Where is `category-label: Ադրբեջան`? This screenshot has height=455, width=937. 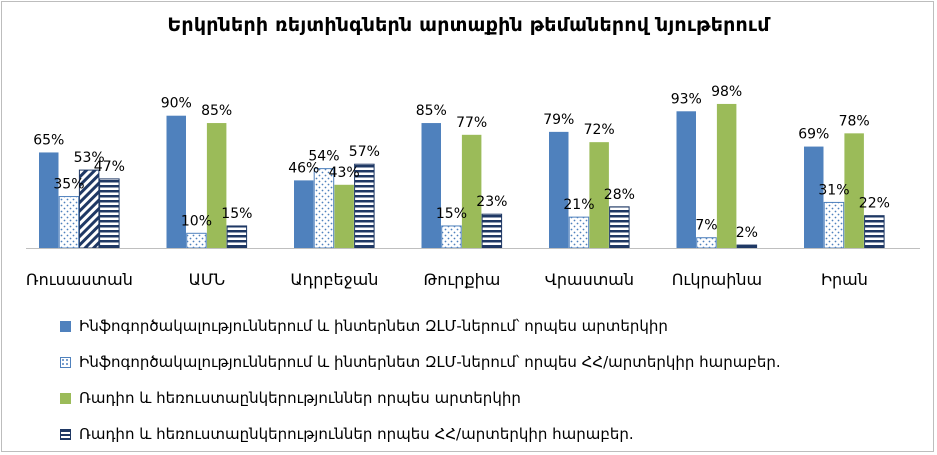 category-label: Ադրբեջան is located at coordinates (334, 279).